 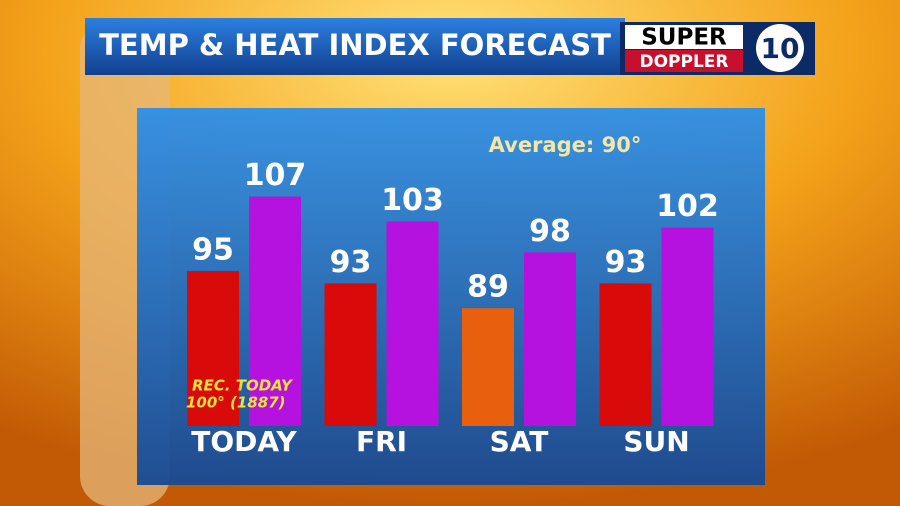 I want to click on x-tick-label: SUN, so click(x=656, y=441).